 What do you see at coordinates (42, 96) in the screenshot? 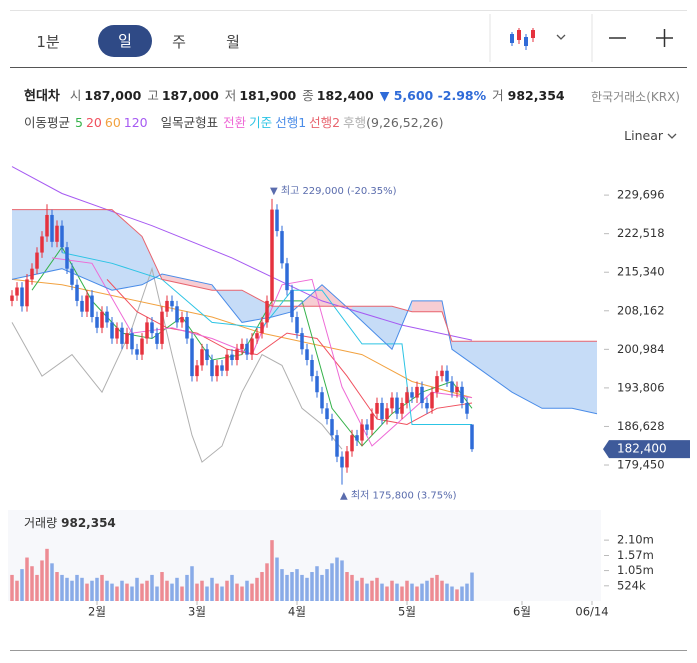
I see `stock-name: 현대차` at bounding box center [42, 96].